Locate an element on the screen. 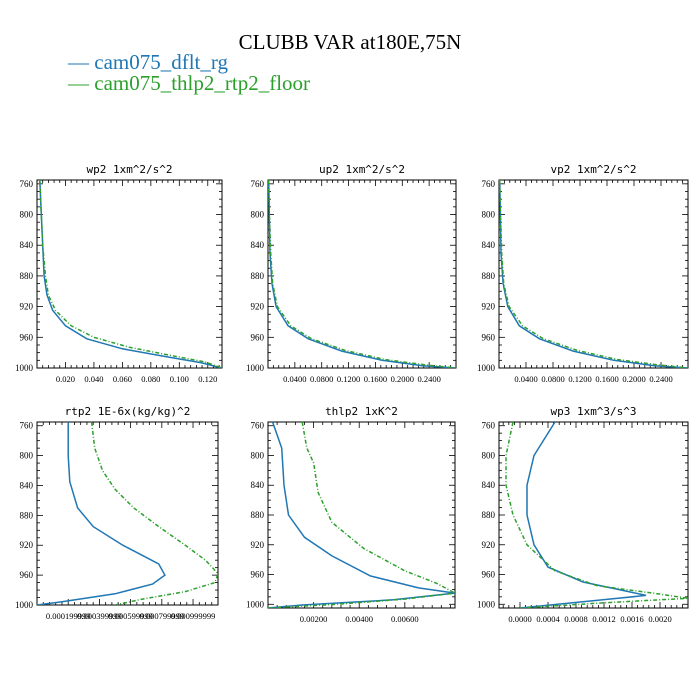  x-tick-label: 0.0004 is located at coordinates (548, 619).